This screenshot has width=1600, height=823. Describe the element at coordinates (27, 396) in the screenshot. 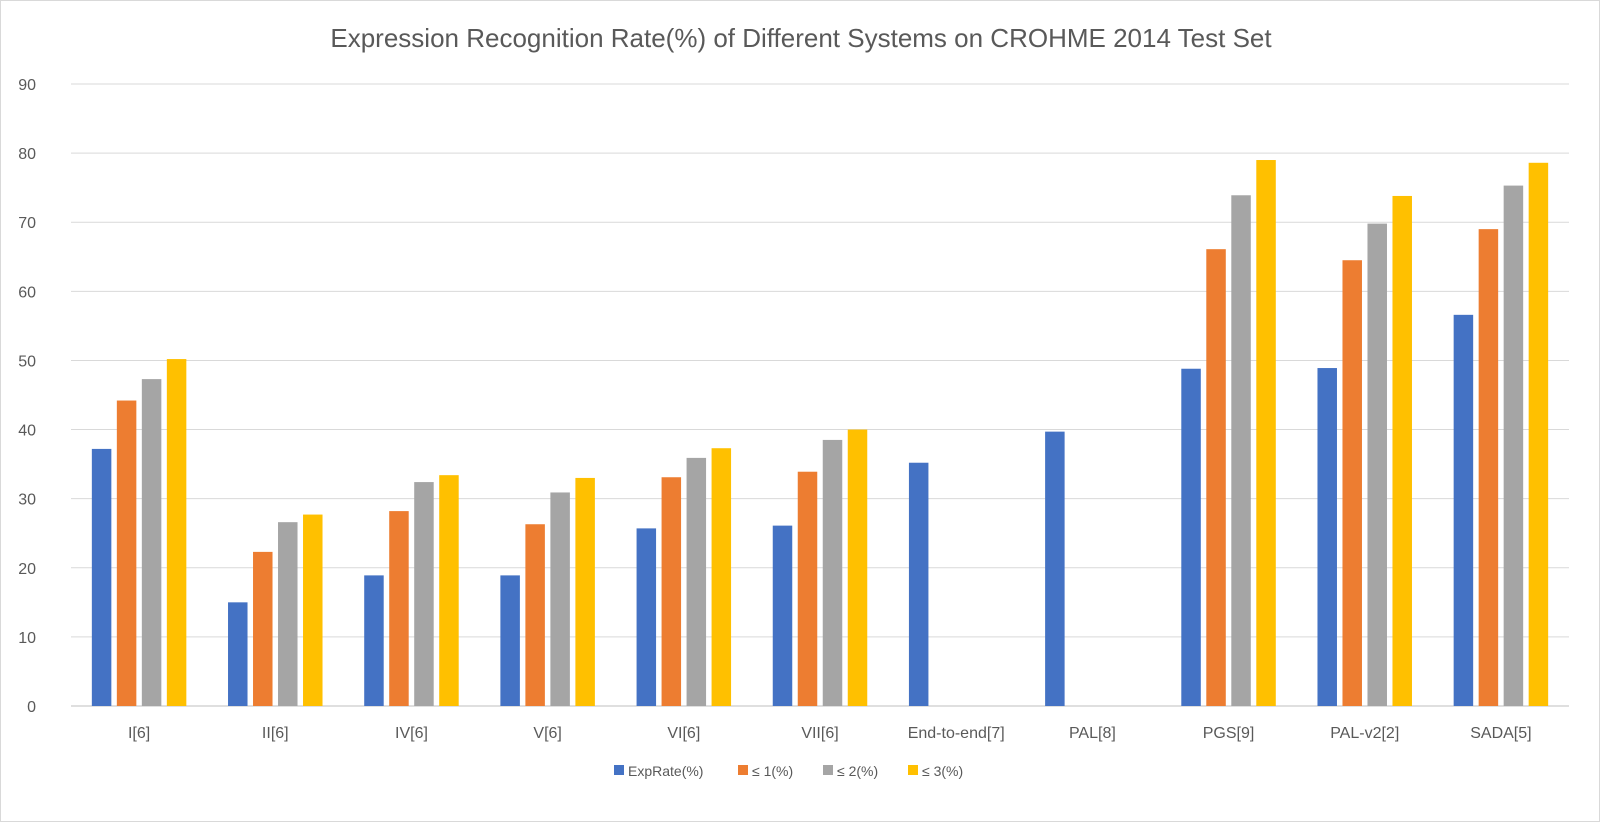

I see `y-axis-tick-labels: 0 10 20 30 40 50 60 70 80 90` at that location.